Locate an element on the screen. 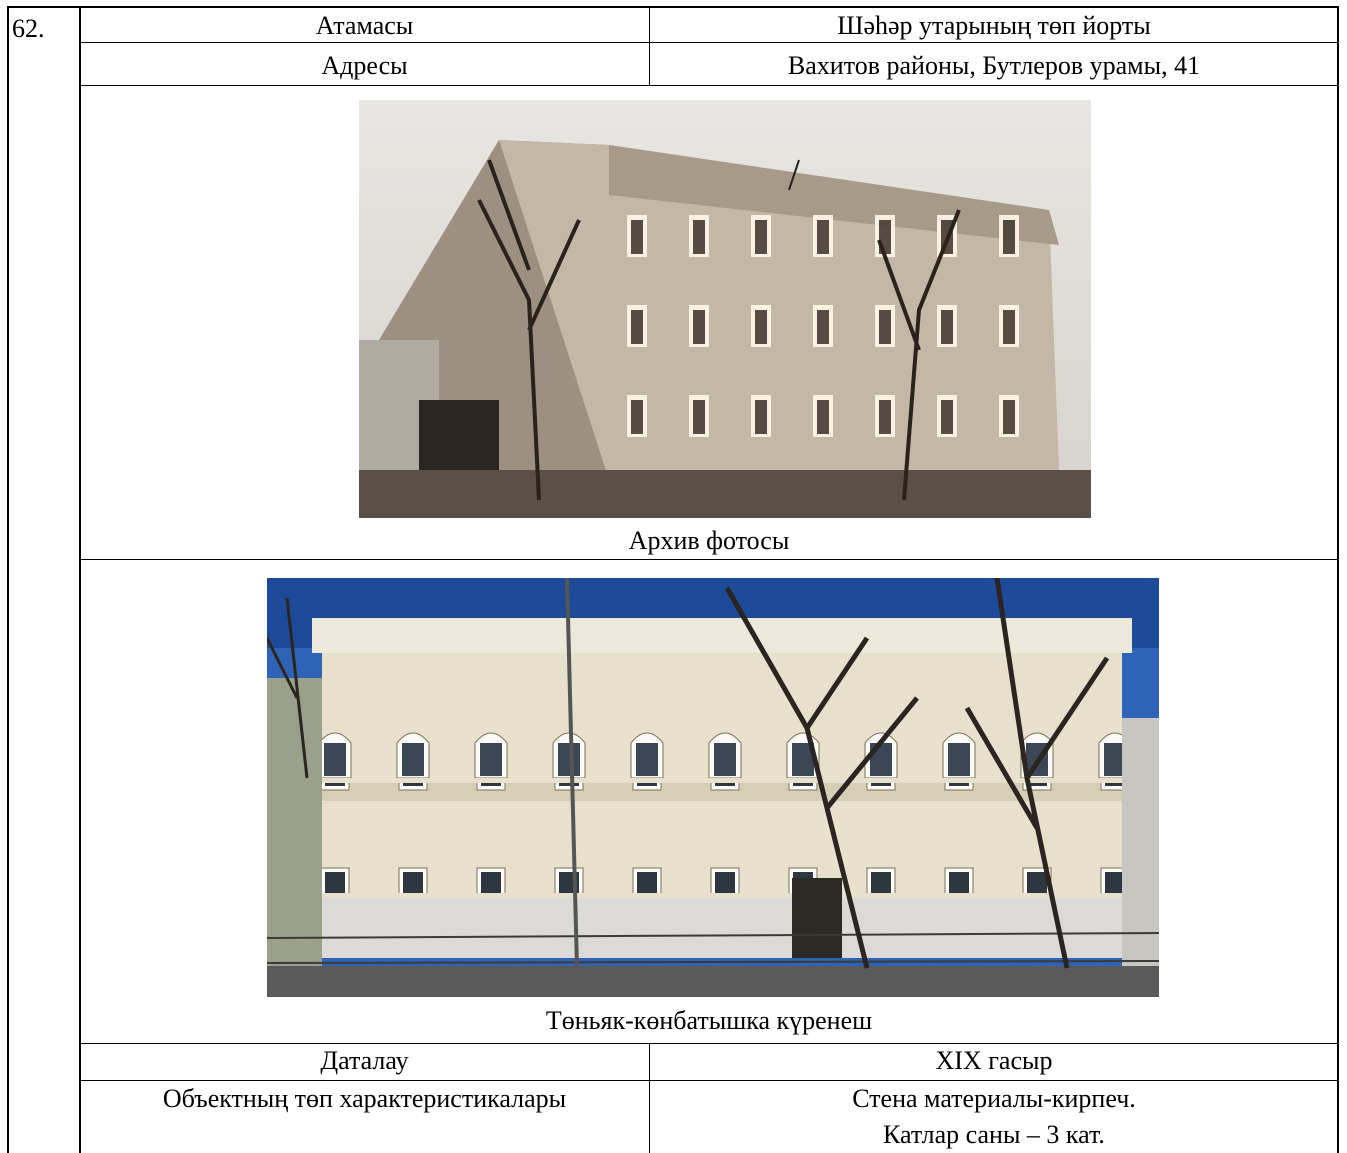 The image size is (1347, 1153). value: Шәһәр утарының төп йорты is located at coordinates (994, 25).